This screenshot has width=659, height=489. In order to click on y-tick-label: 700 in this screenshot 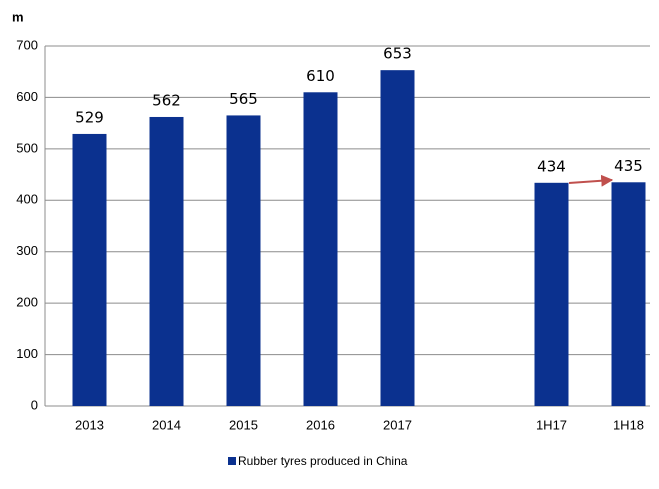, I will do `click(27, 44)`.